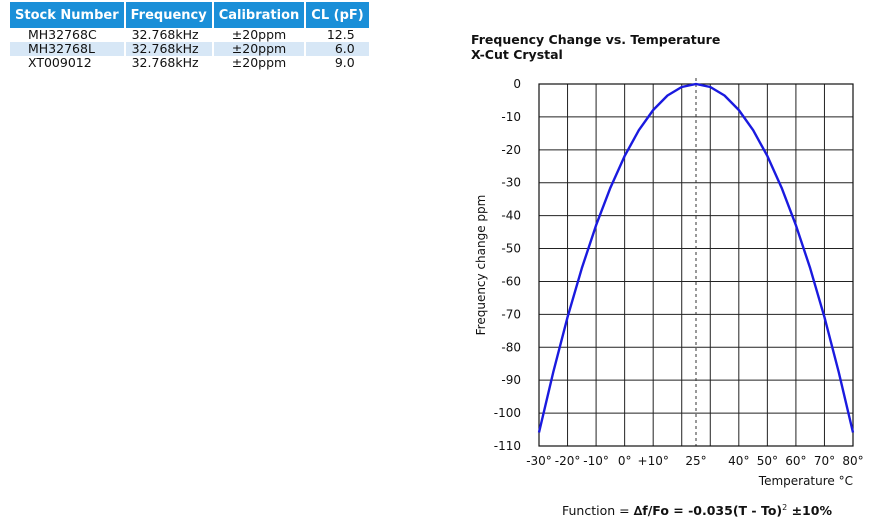  Describe the element at coordinates (539, 461) in the screenshot. I see `x-tick-label: -30°` at that location.